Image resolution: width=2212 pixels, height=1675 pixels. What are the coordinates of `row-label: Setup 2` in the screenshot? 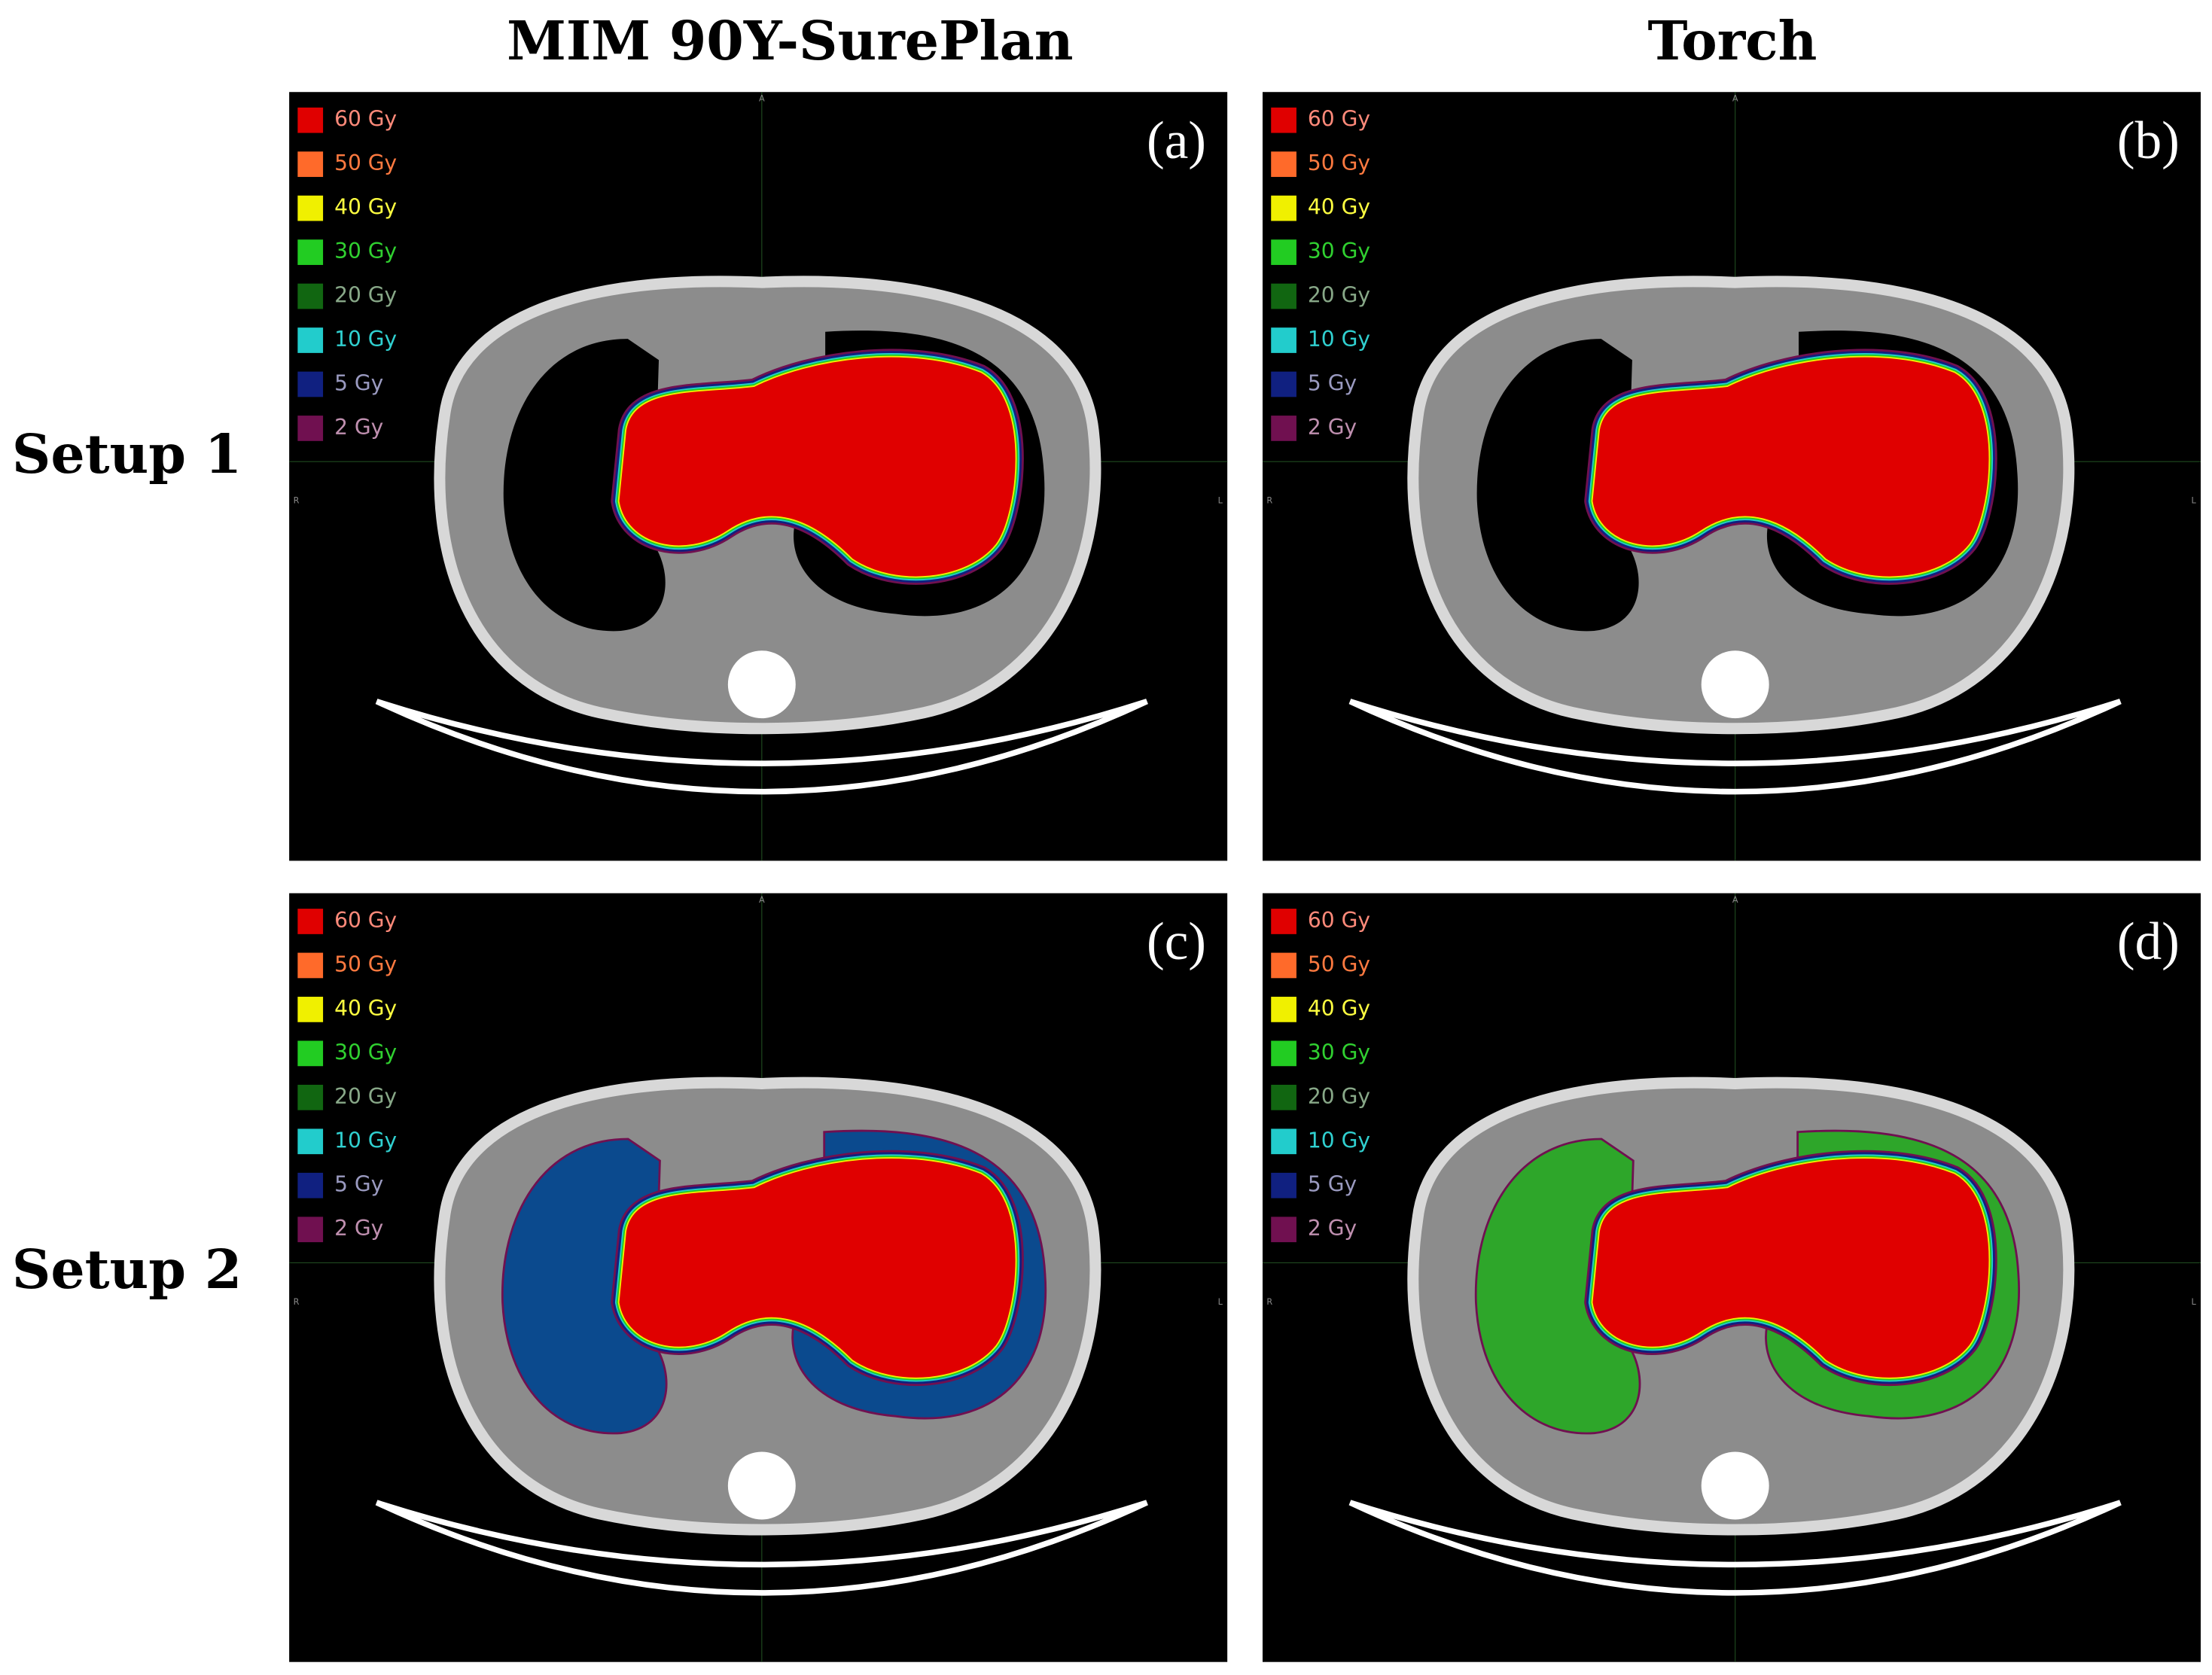 It's located at (127, 1269).